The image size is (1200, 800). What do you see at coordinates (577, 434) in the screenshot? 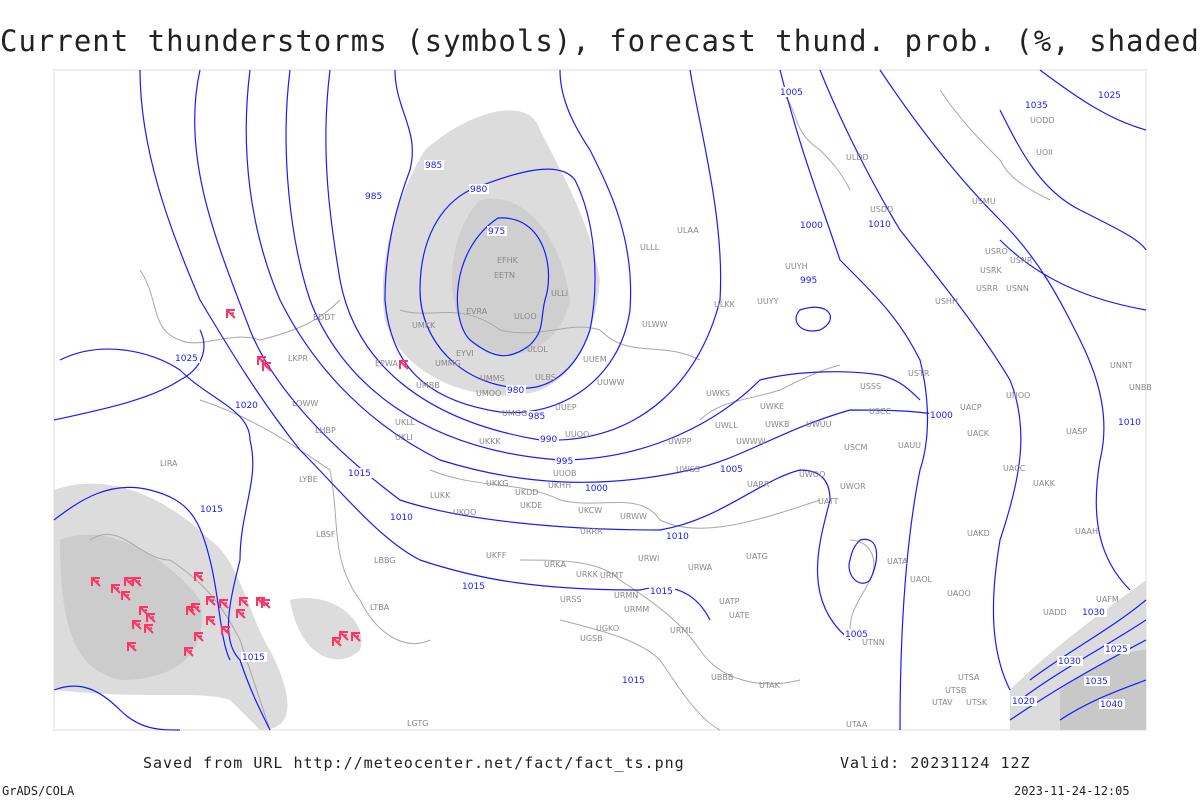
I see `station-label-uuoo: UUOO` at bounding box center [577, 434].